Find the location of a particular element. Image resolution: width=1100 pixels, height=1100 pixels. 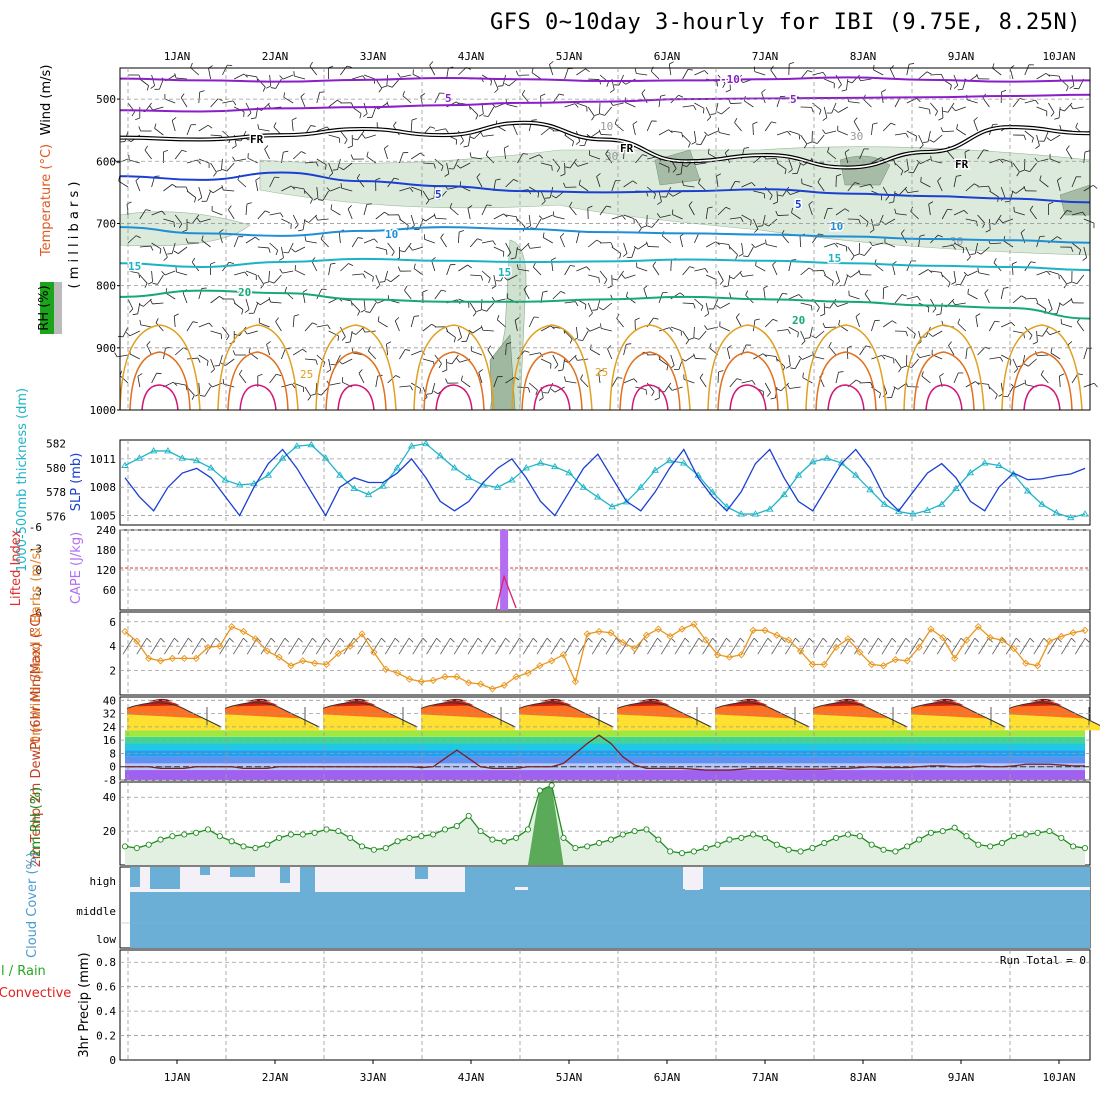

date-tick-label-bottom: 1JAN is located at coordinates (177, 1077).